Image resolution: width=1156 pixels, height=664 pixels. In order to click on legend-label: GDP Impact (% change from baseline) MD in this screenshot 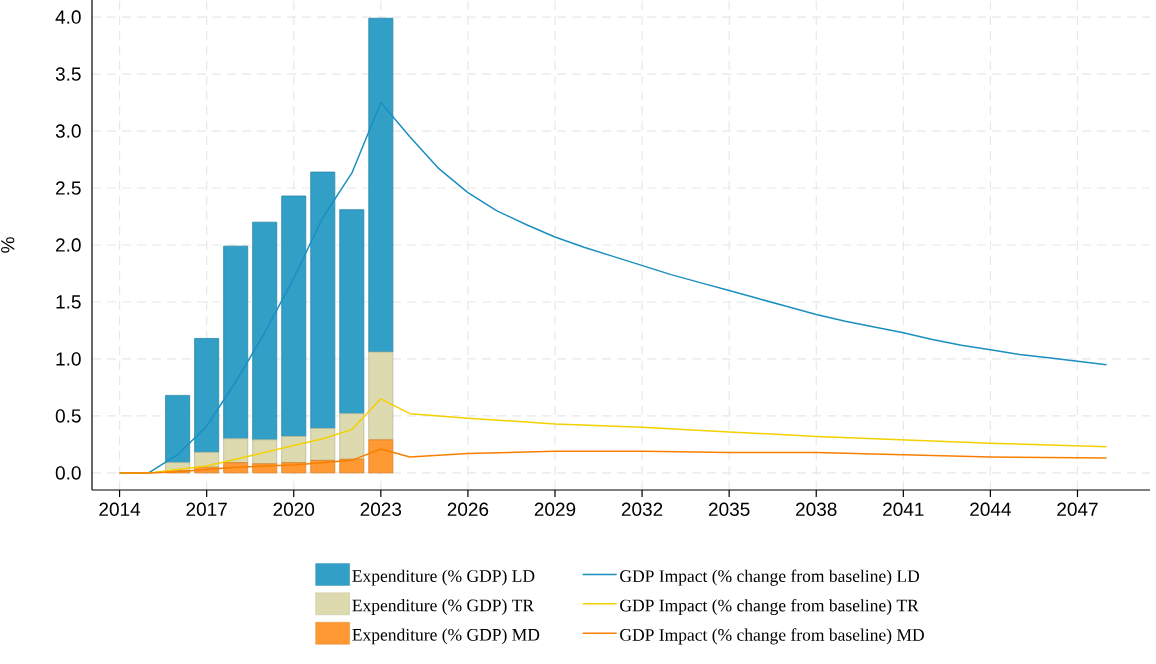, I will do `click(772, 636)`.